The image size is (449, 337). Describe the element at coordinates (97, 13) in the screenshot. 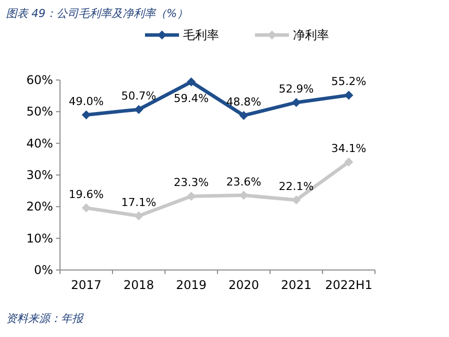

I see `chart-title: 图表 49：公司毛利率及净利率（%）` at that location.